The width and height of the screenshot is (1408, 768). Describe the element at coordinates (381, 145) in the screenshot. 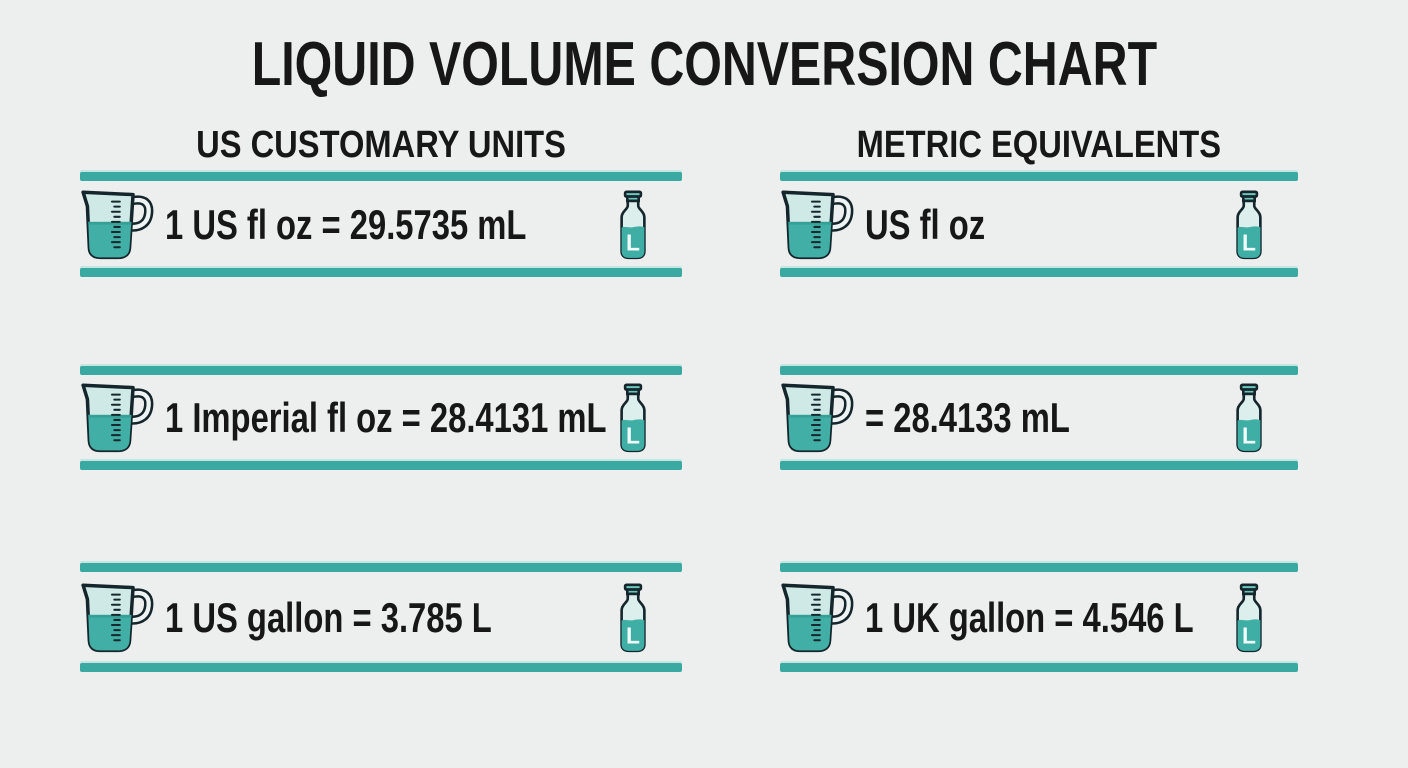

I see `column-header-us-customary: US CUSTOMARY UNITS` at that location.